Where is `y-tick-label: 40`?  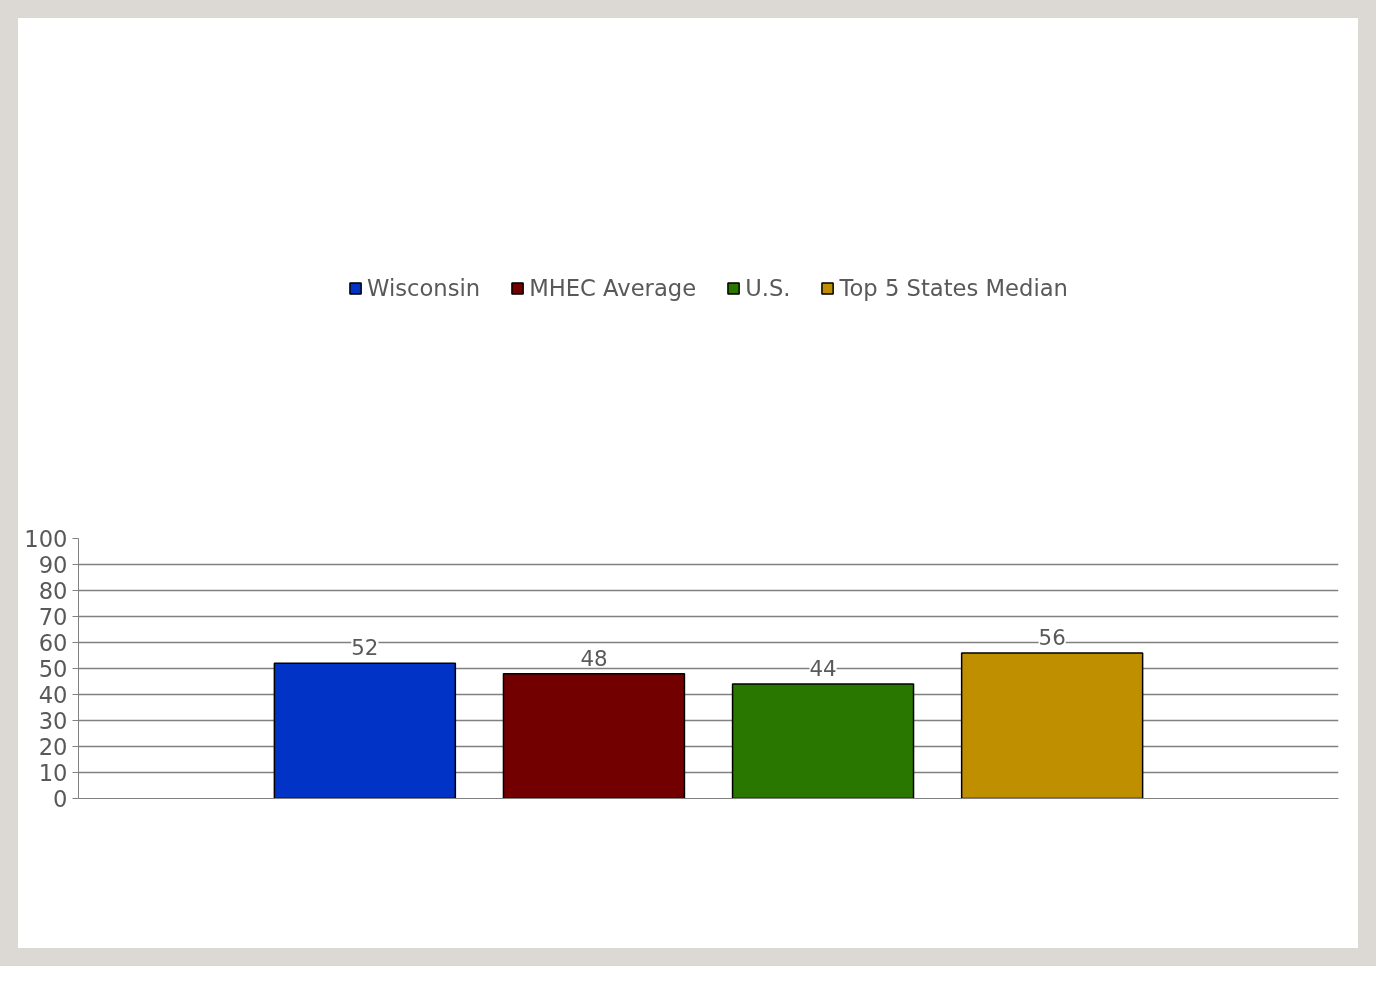 y-tick-label: 40 is located at coordinates (53, 695).